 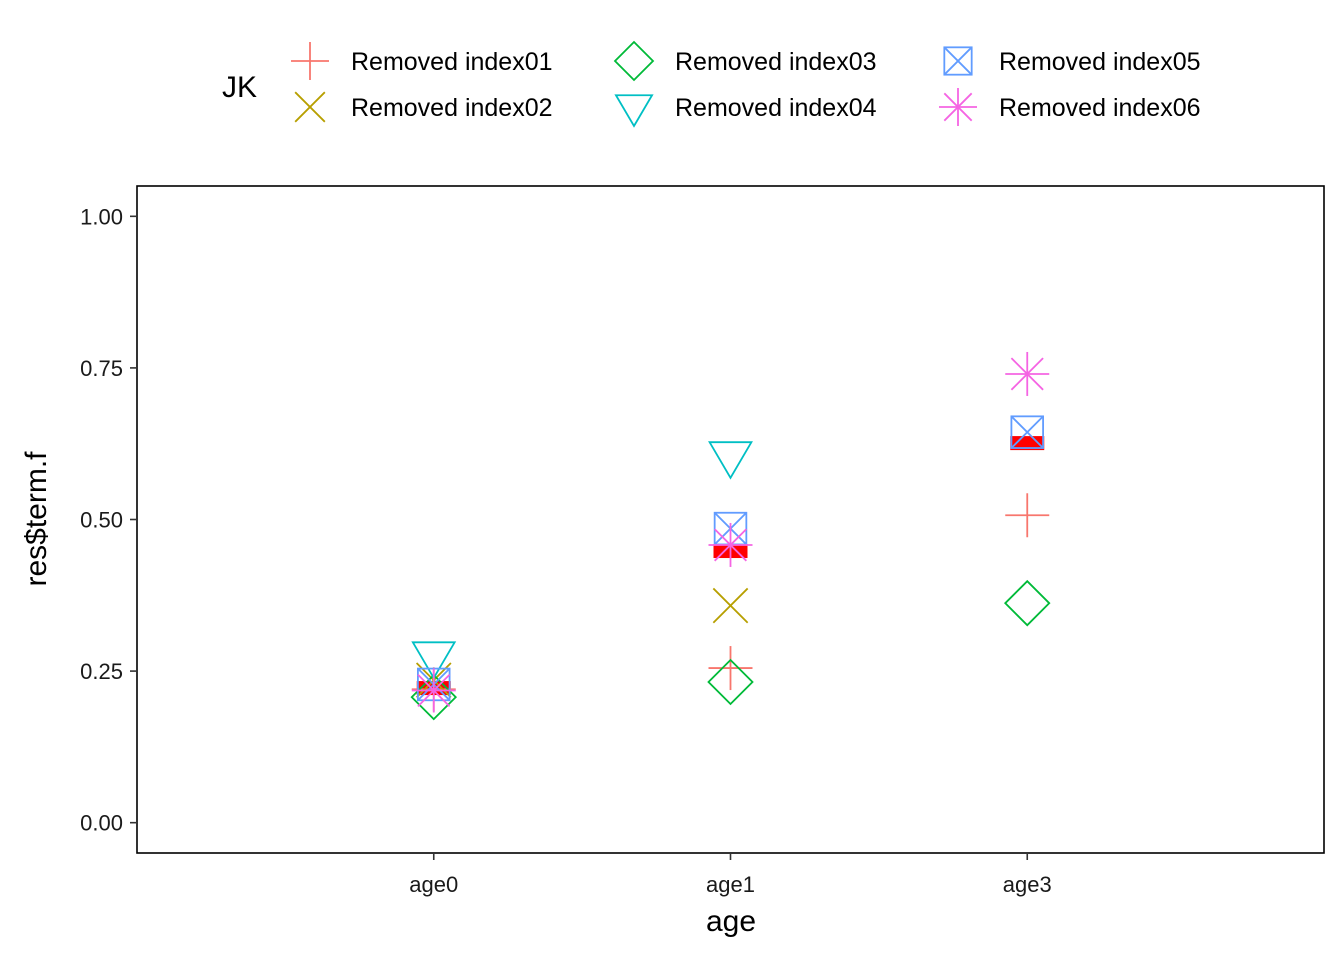 I want to click on y-tick-label: 1.00, so click(x=101, y=216).